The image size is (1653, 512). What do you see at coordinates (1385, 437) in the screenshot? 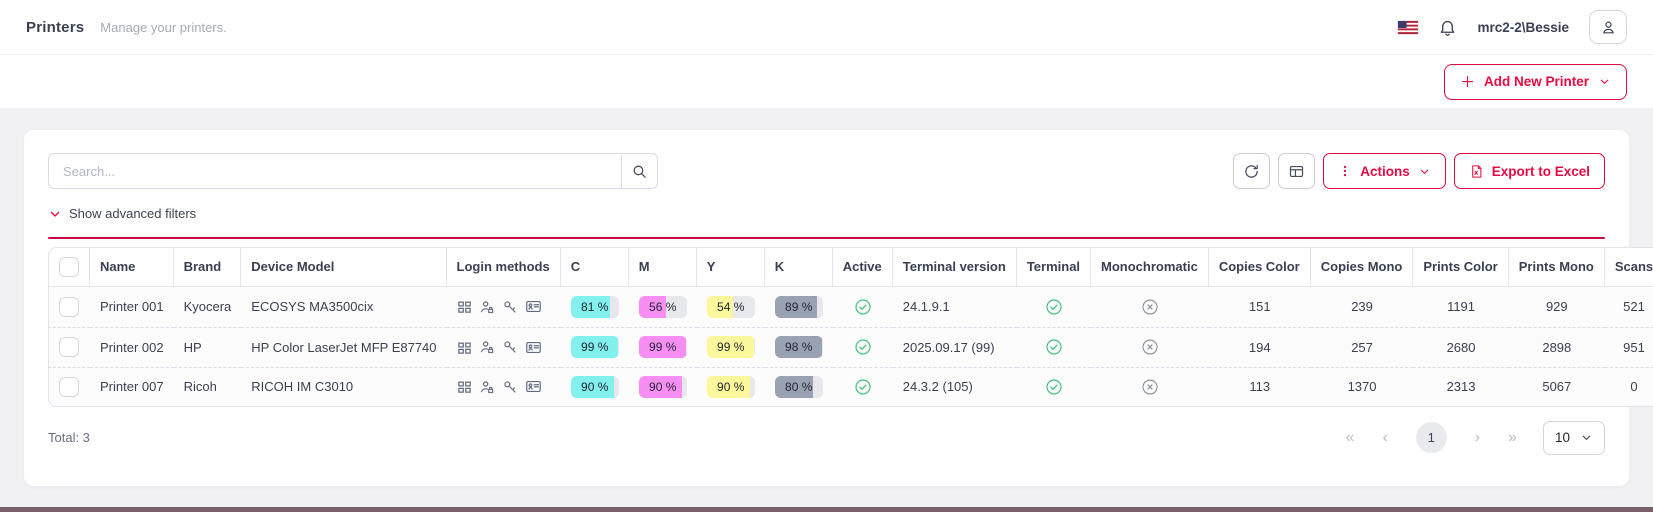
I see `pagination-prev-button: ‹` at bounding box center [1385, 437].